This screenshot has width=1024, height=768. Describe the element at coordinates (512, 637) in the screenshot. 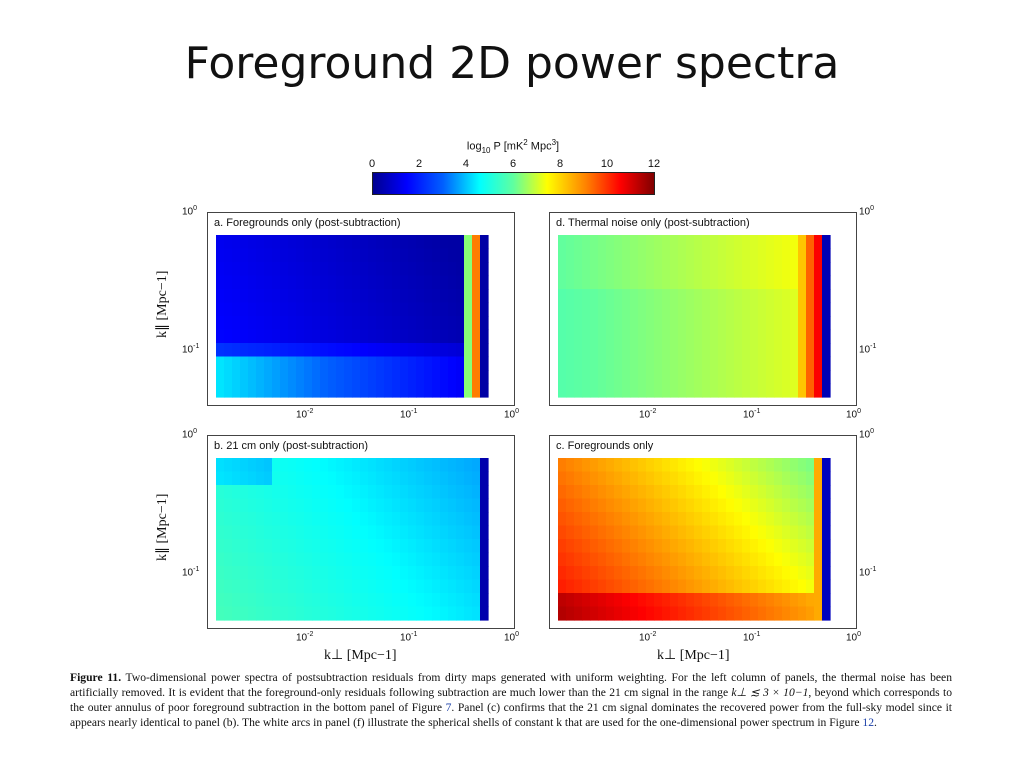

I see `x-tick: 10⁰` at that location.